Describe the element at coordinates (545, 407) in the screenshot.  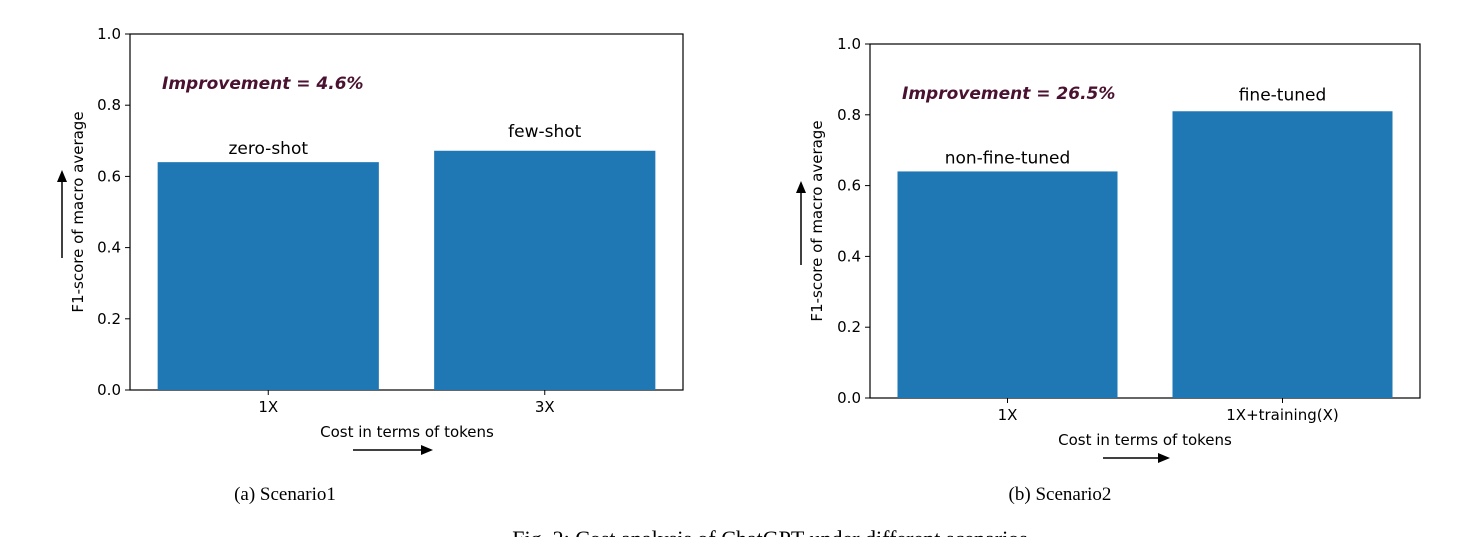
I see `x-tick-label: 3X` at that location.